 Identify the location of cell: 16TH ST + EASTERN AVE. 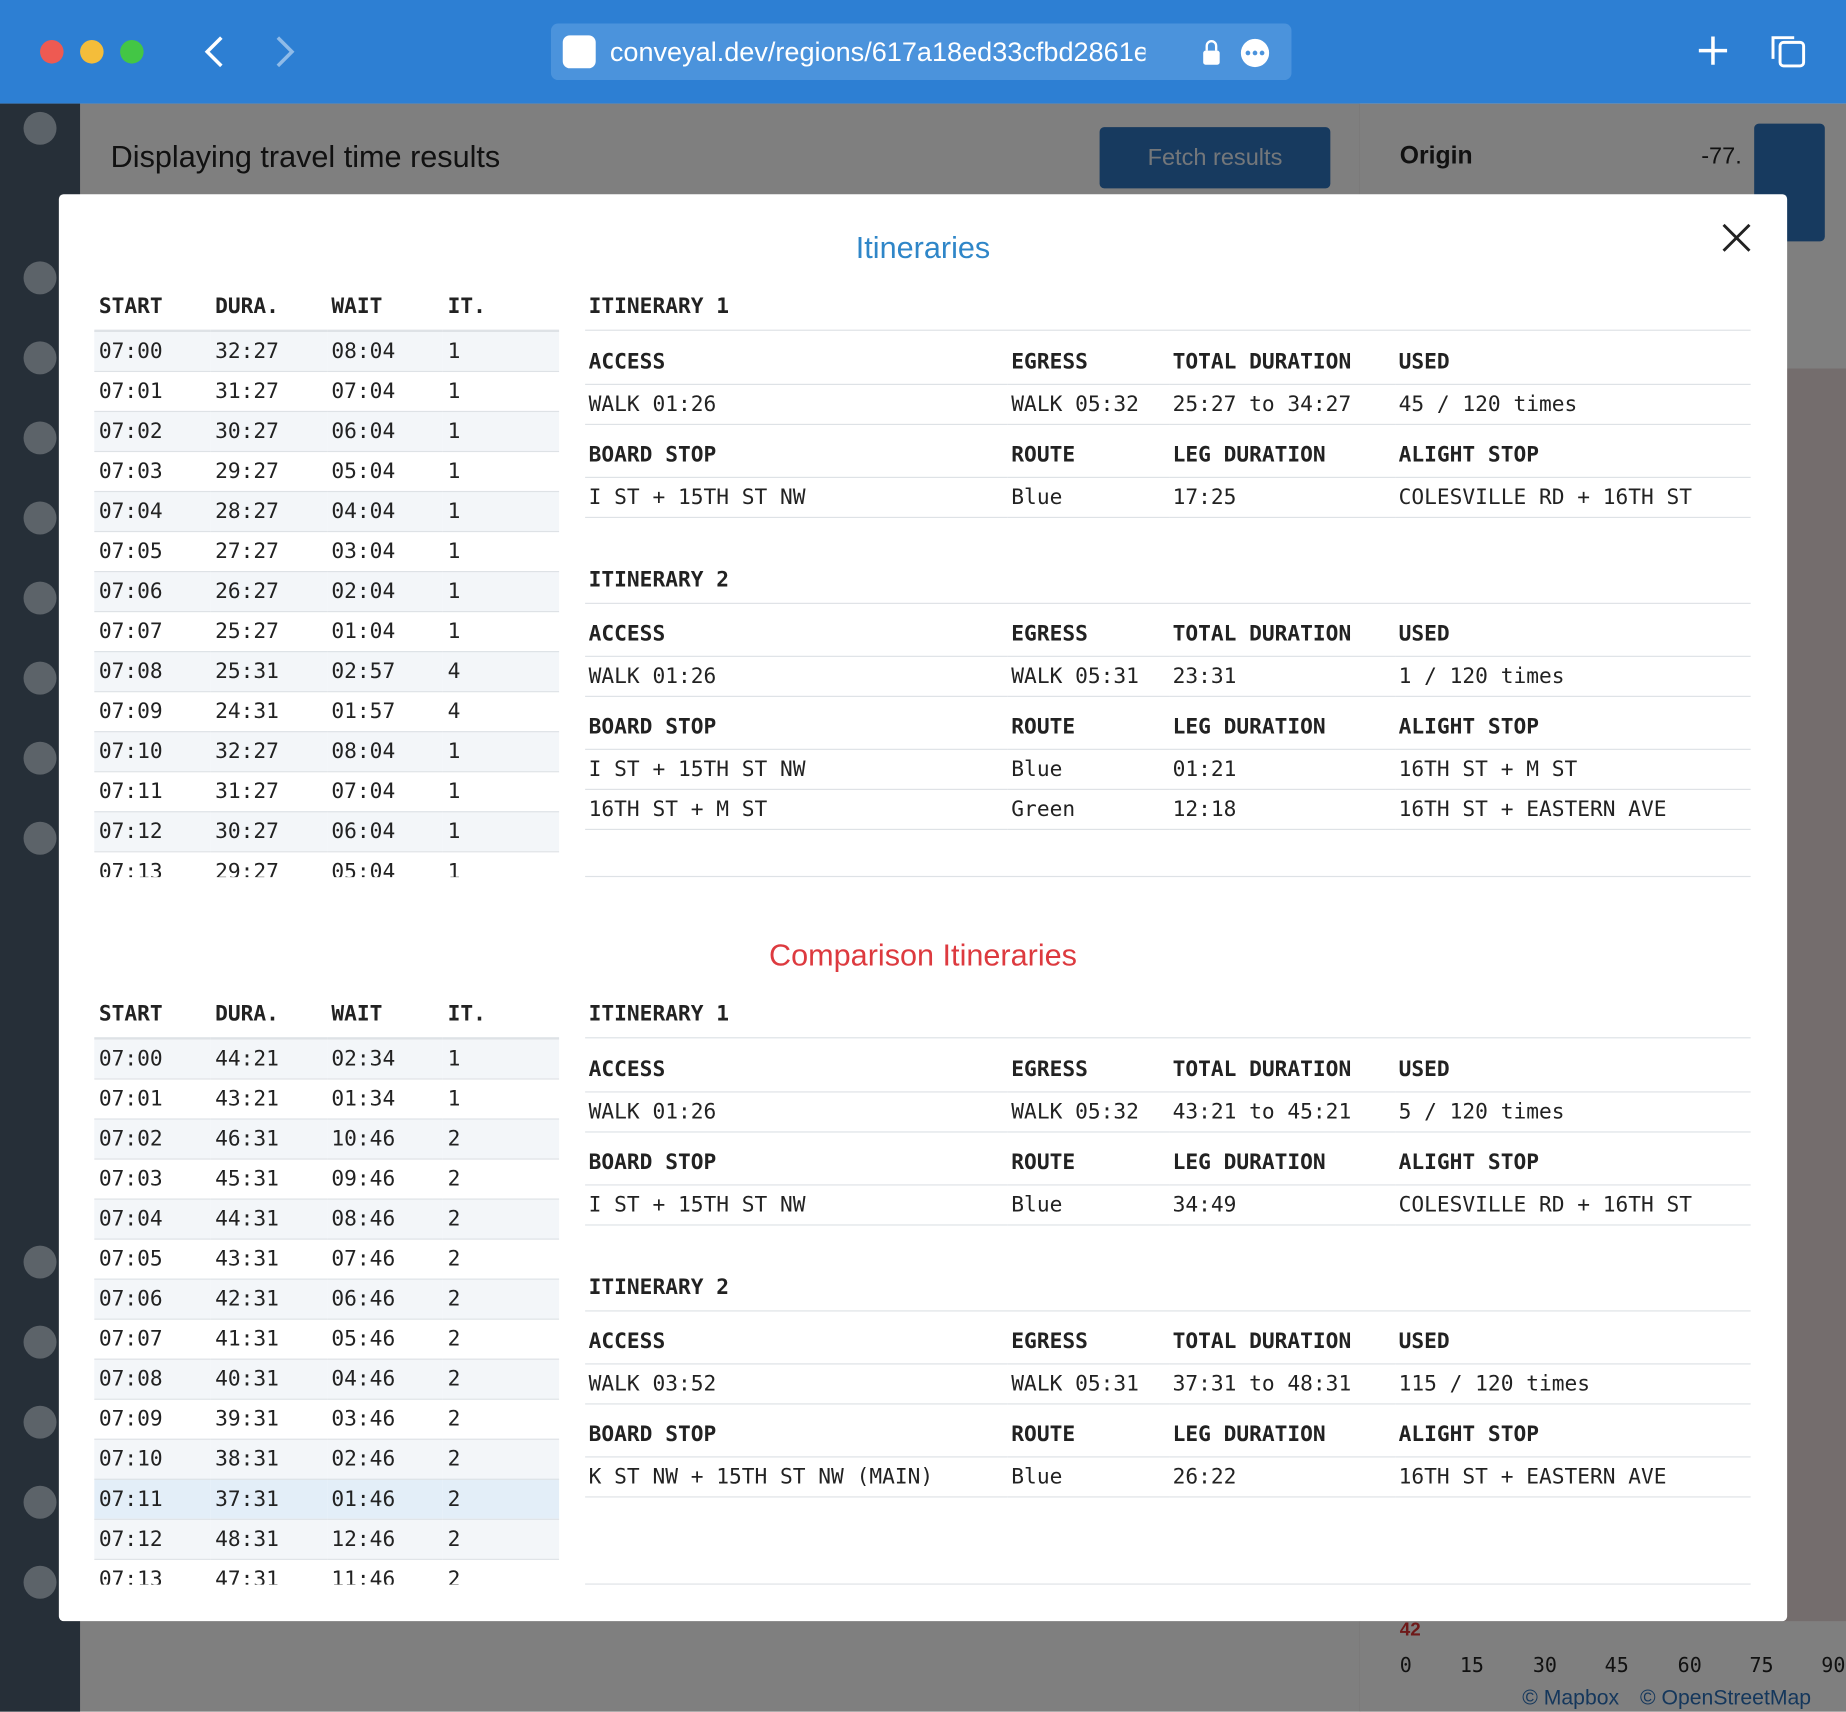
(1573, 1477).